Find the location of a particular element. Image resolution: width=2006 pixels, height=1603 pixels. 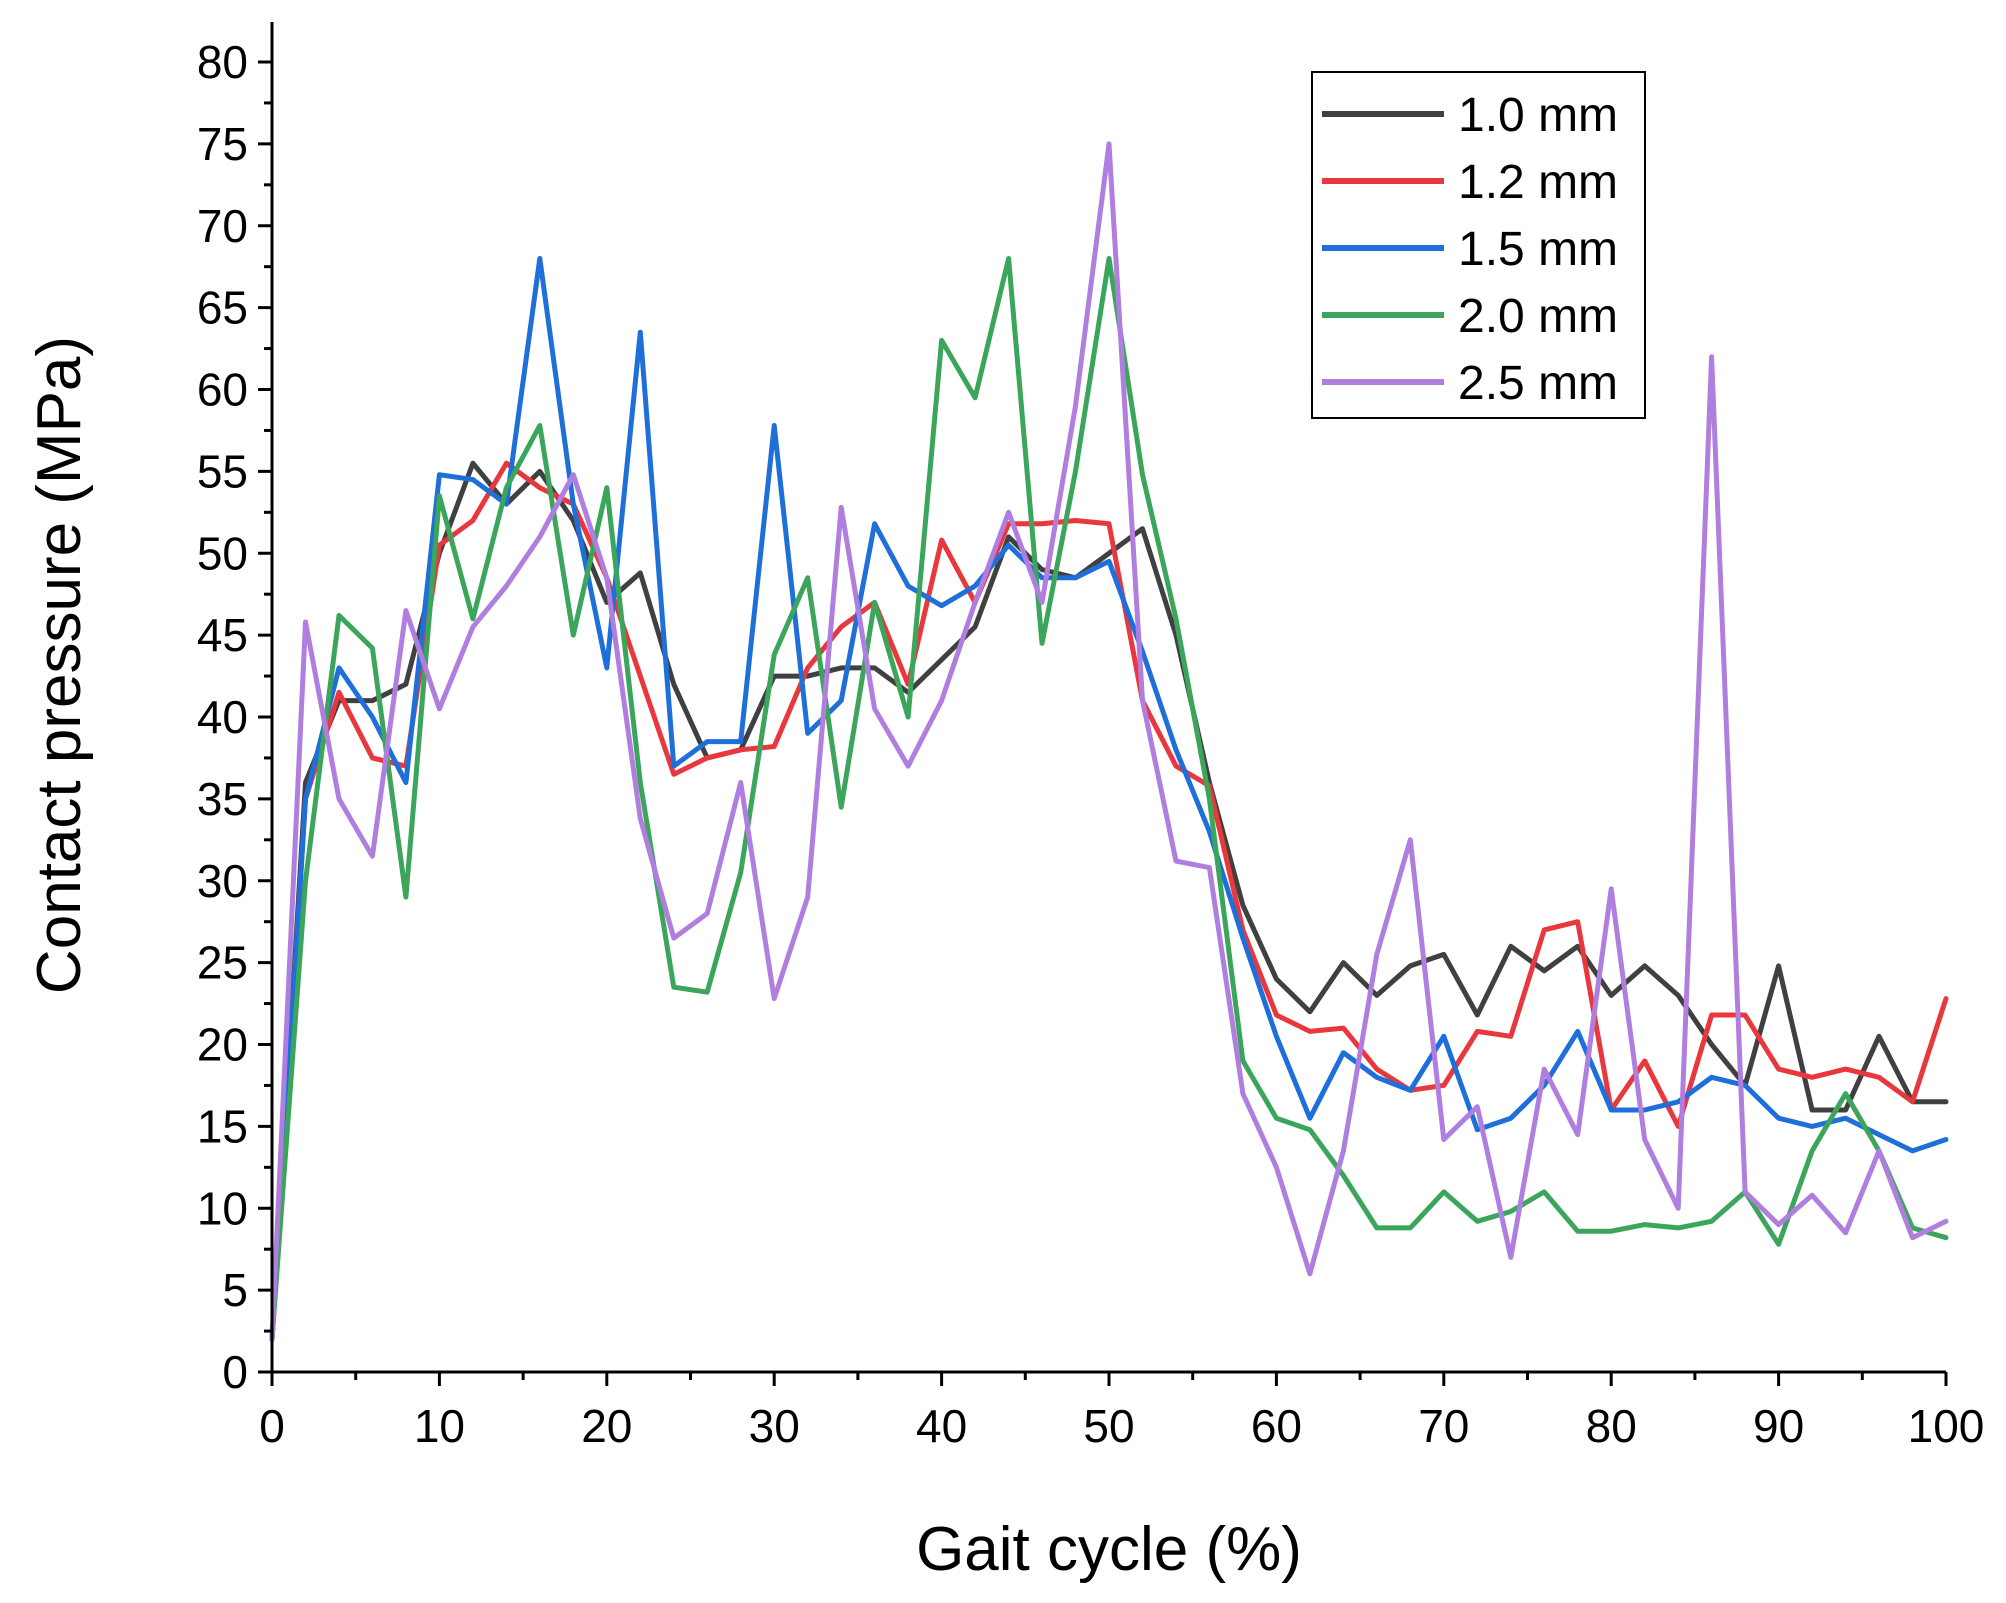

x-ticks: 0 10 20 30 40 50 60 70 80 90 100 is located at coordinates (1121, 1412).